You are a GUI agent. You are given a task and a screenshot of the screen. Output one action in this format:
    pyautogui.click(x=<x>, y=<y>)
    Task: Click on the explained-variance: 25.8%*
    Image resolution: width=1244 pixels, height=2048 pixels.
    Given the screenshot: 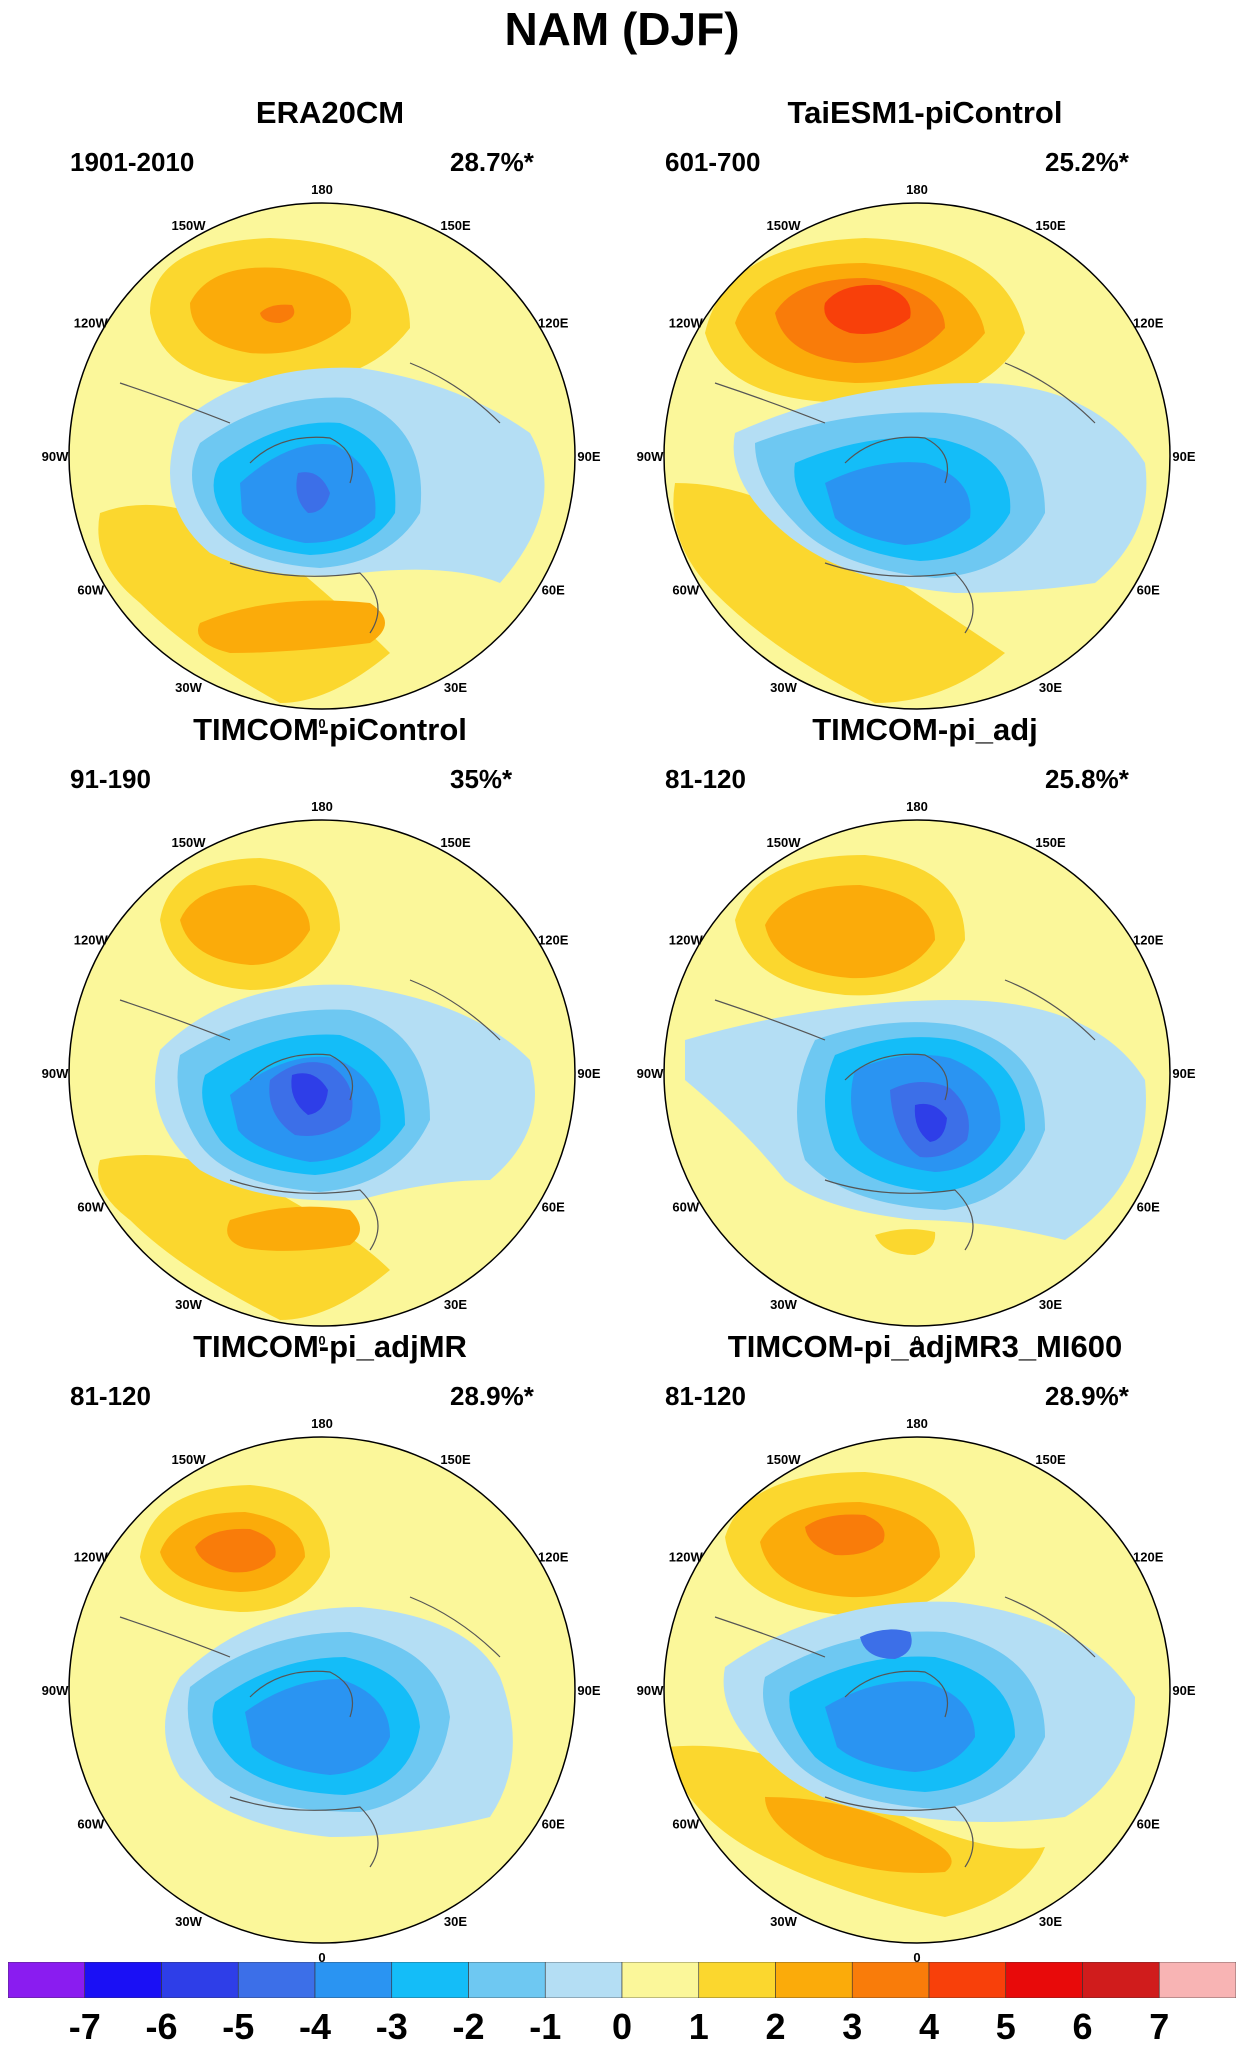 What is the action you would take?
    pyautogui.click(x=1087, y=779)
    